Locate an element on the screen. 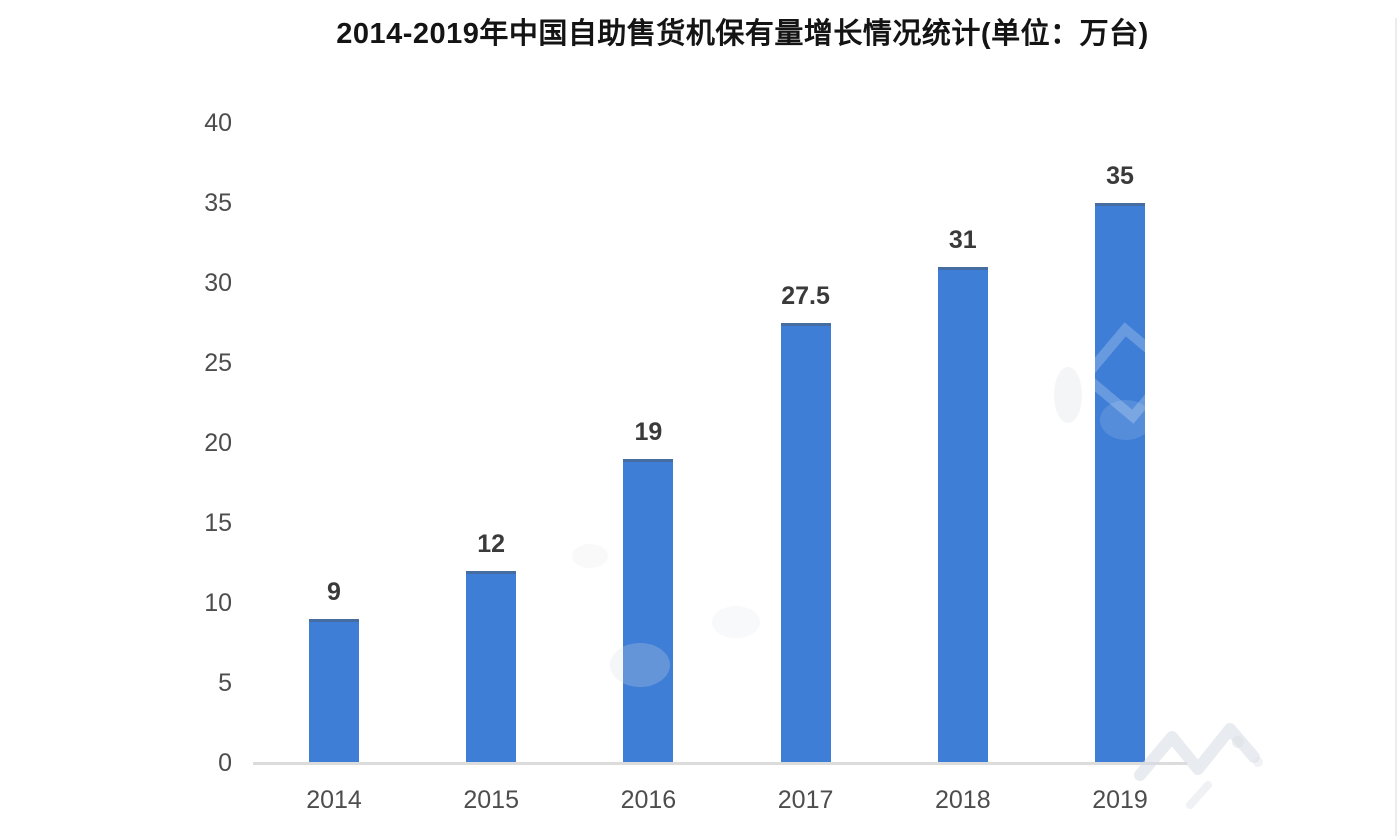 The height and width of the screenshot is (836, 1400). bar-value-label: 19 is located at coordinates (648, 432).